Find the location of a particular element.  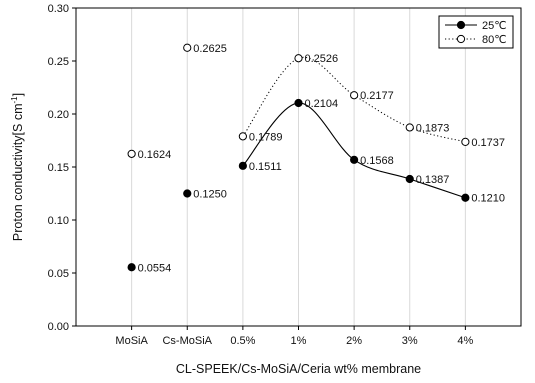

x-tick-label-1: 1% is located at coordinates (299, 341).